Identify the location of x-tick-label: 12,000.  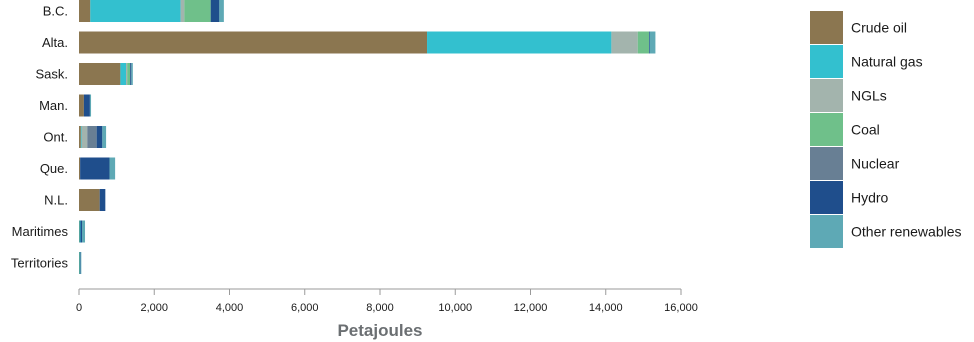
(531, 308).